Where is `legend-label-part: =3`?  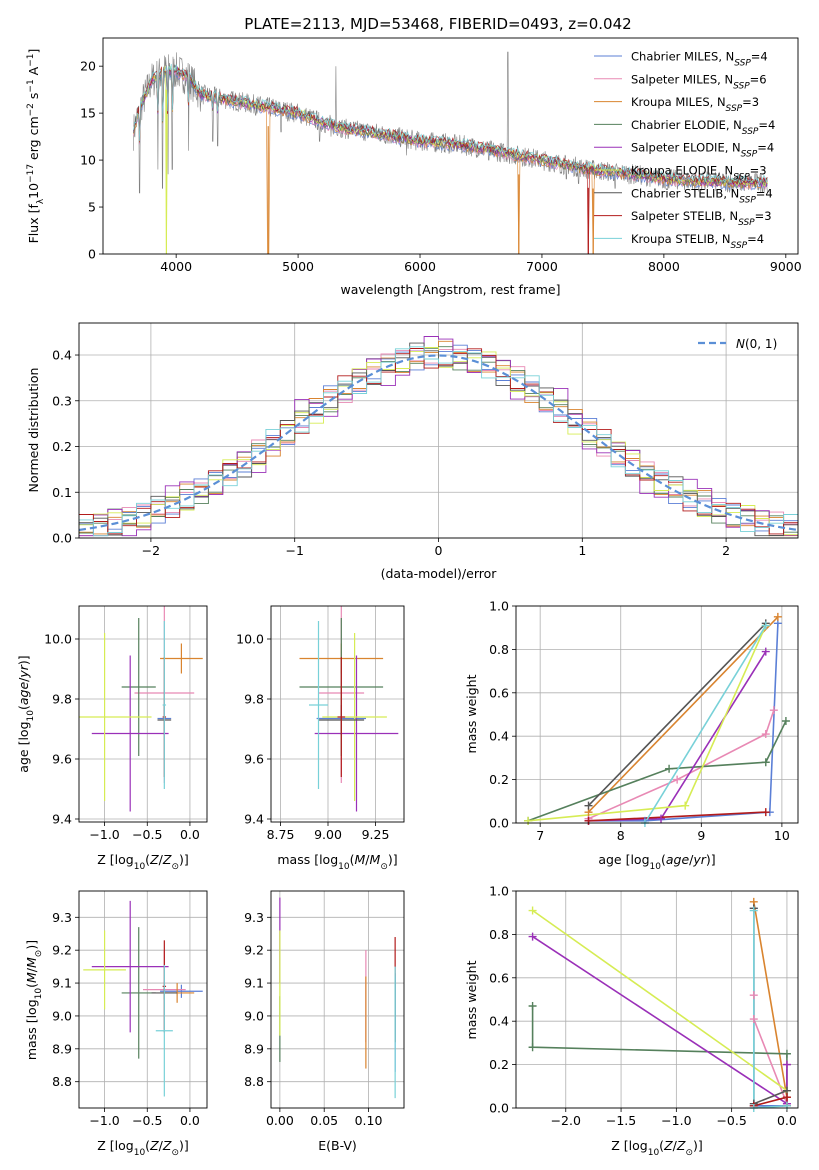
legend-label-part: =3 is located at coordinates (758, 171).